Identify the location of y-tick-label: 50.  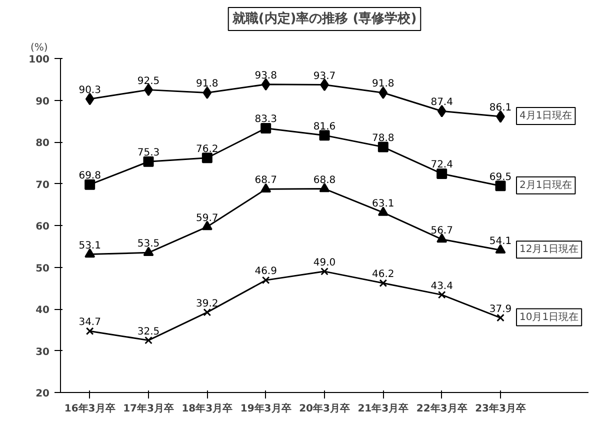
(43, 268).